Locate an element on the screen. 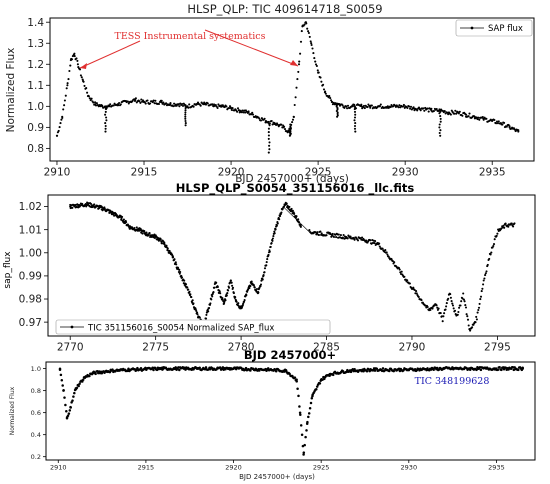 The width and height of the screenshot is (550, 484). panel-middle-x-tick-label: 2785 is located at coordinates (326, 348).